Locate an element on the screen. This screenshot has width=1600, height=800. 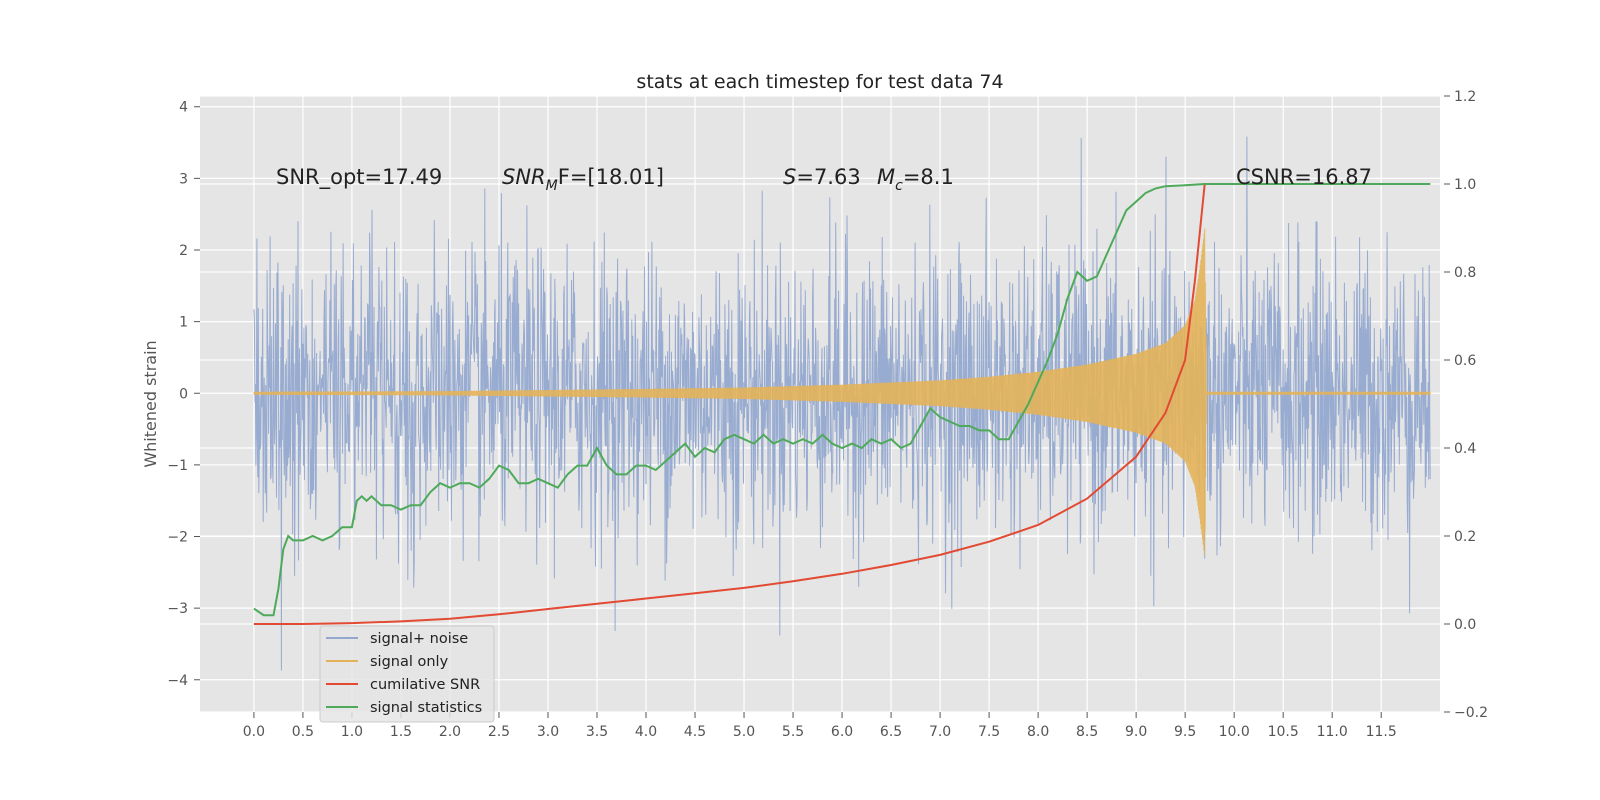
annotation-snr-mf-base: SNR is located at coordinates (524, 177).